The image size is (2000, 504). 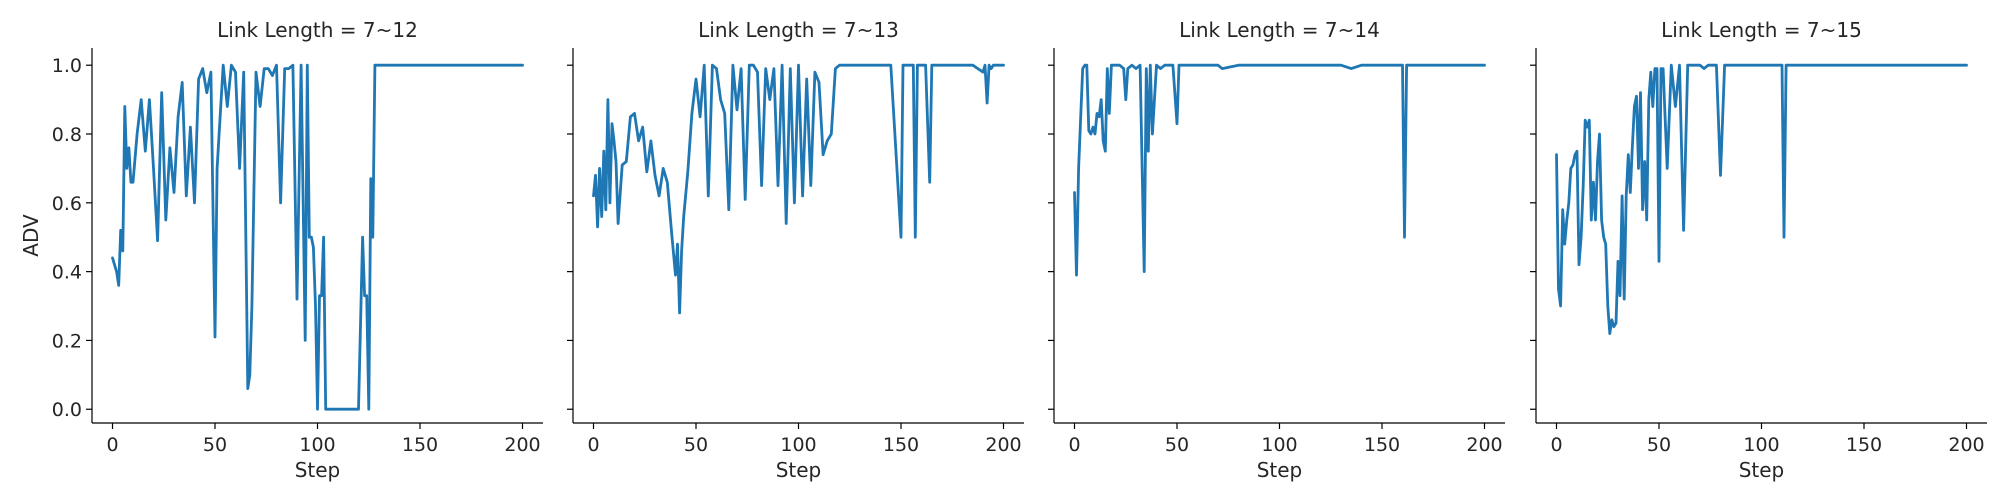 What do you see at coordinates (67, 204) in the screenshot?
I see `y-tick-label: 0.6` at bounding box center [67, 204].